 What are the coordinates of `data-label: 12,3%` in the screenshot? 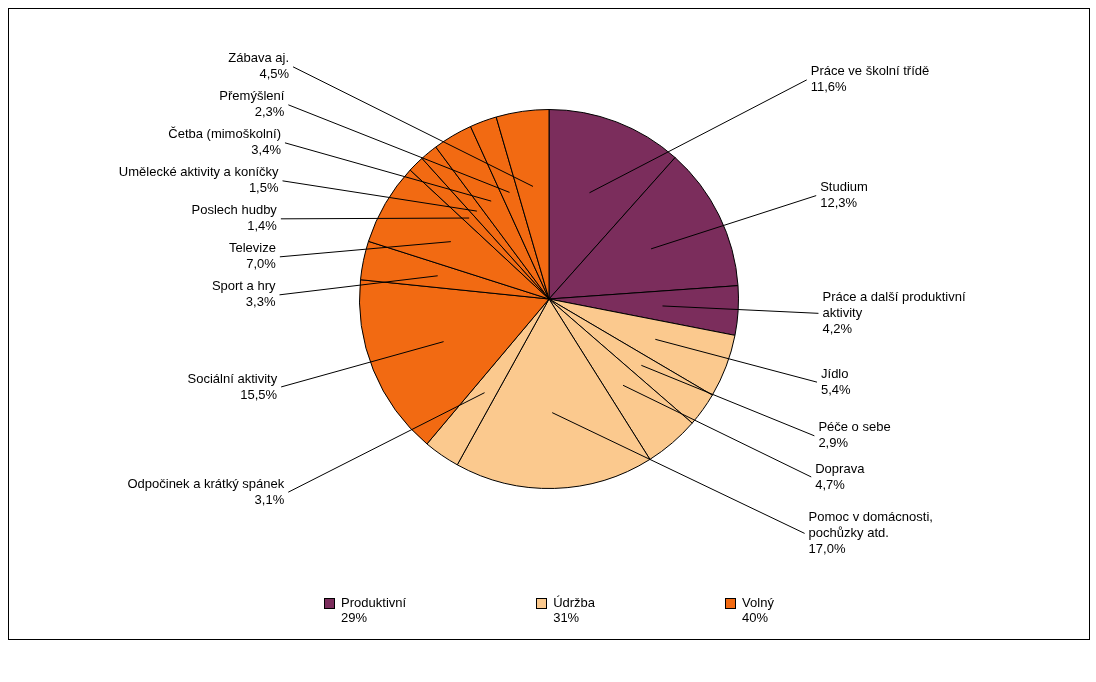 It's located at (839, 203).